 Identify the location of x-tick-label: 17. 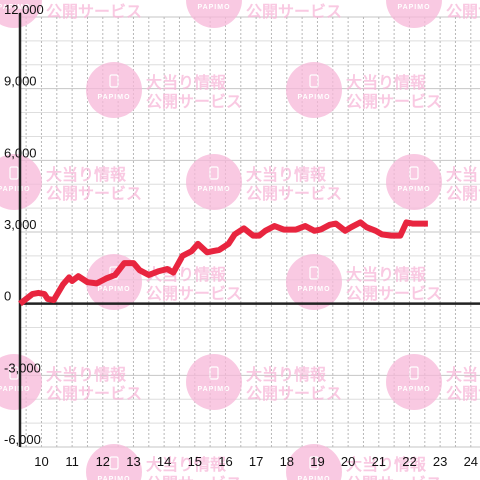
(256, 461).